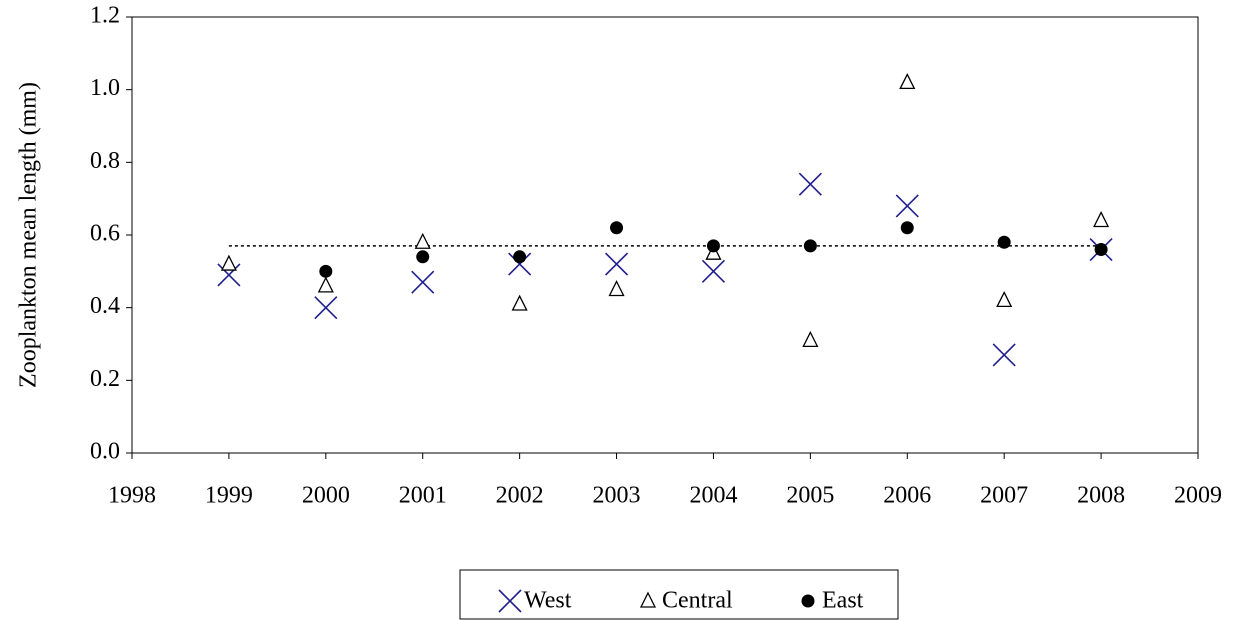 The width and height of the screenshot is (1235, 620). Describe the element at coordinates (810, 496) in the screenshot. I see `x-tick-label: 2005` at that location.